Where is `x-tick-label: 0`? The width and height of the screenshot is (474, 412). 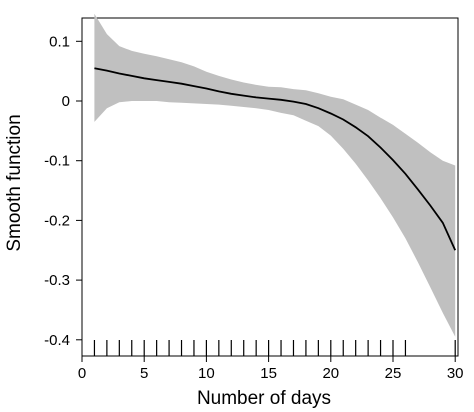 x-tick-label: 0 is located at coordinates (82, 373).